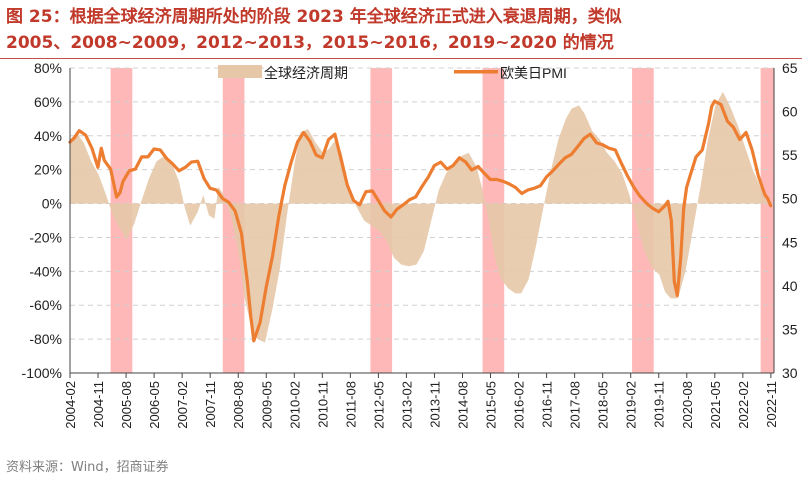 This screenshot has width=802, height=480. Describe the element at coordinates (434, 404) in the screenshot. I see `x-tick-label: 2013-11` at that location.